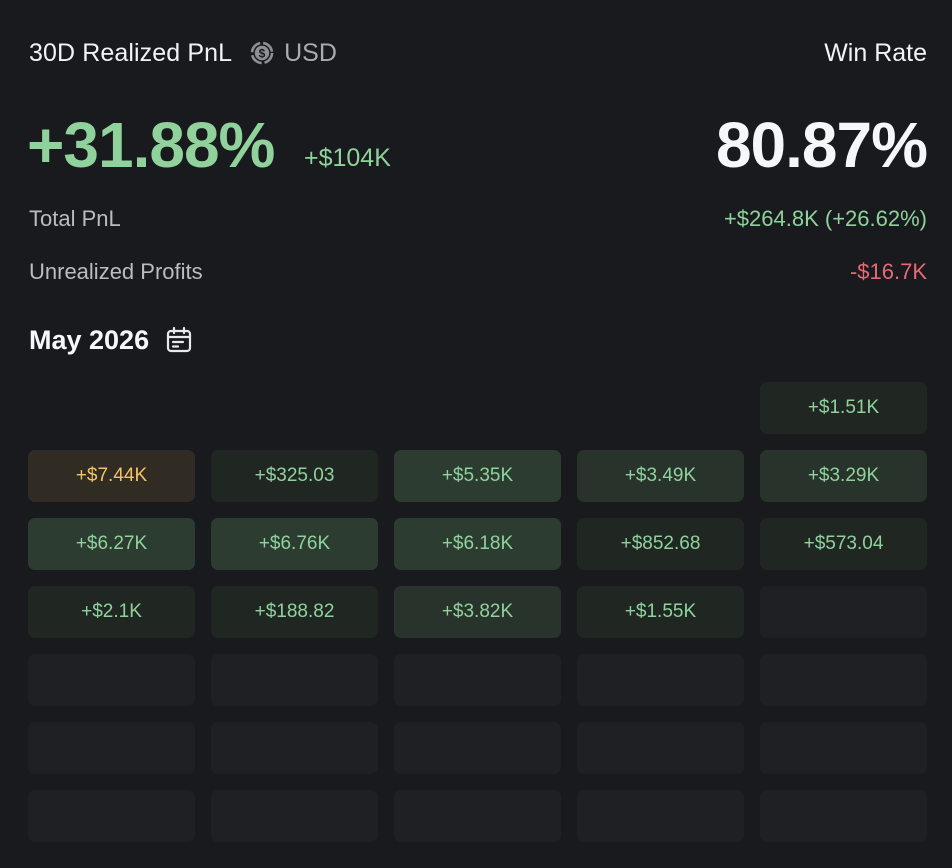 The width and height of the screenshot is (952, 868). What do you see at coordinates (347, 158) in the screenshot?
I see `realized-pnl-amount: +$104K` at bounding box center [347, 158].